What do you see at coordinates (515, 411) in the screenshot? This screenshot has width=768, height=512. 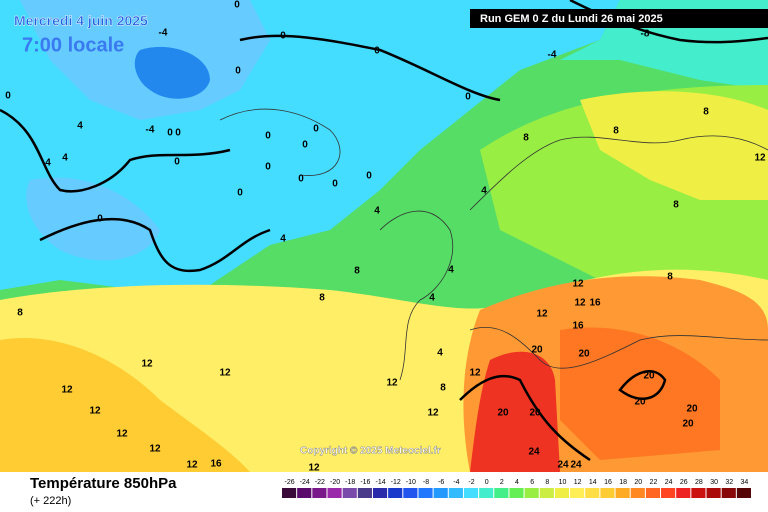 I see `hot-core` at bounding box center [515, 411].